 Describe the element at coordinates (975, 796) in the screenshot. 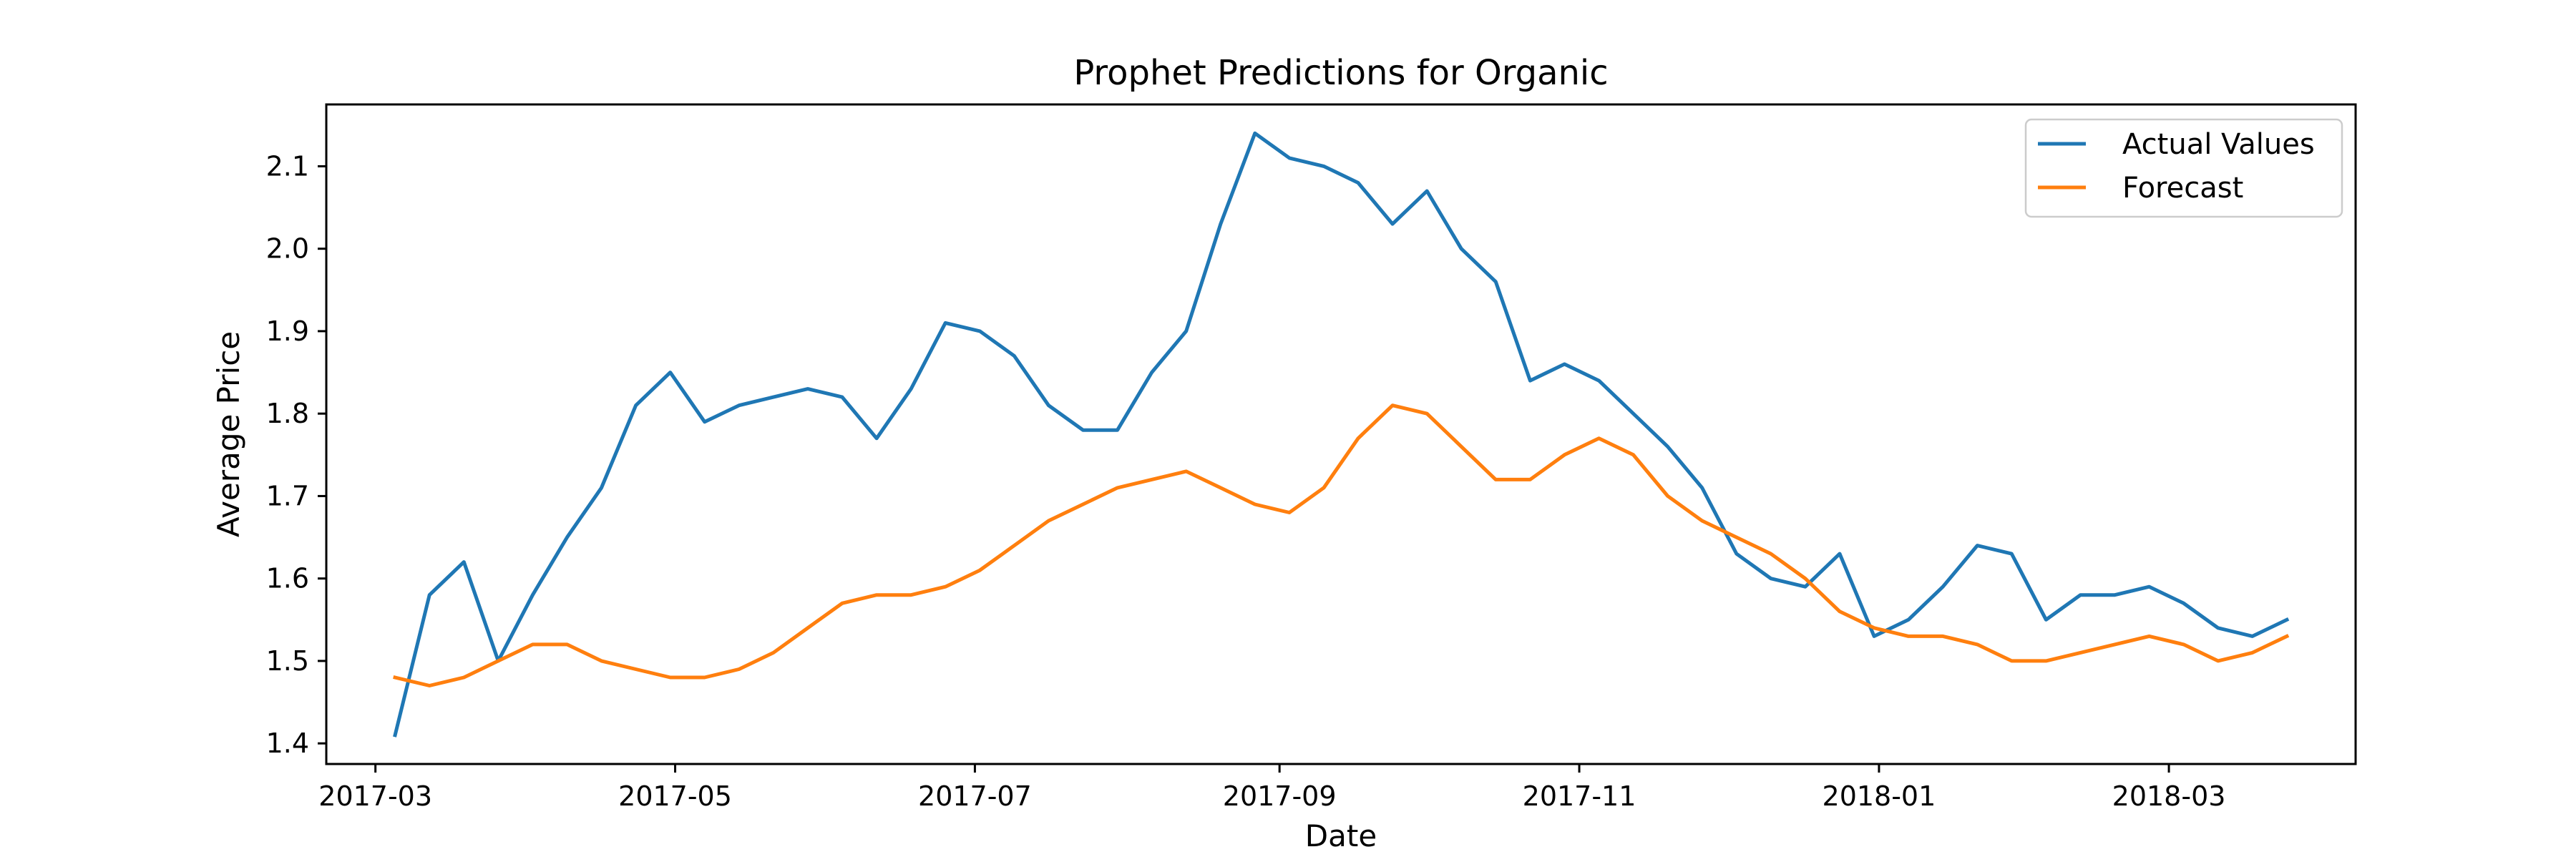

I see `x-tick-label: 2017-07` at that location.